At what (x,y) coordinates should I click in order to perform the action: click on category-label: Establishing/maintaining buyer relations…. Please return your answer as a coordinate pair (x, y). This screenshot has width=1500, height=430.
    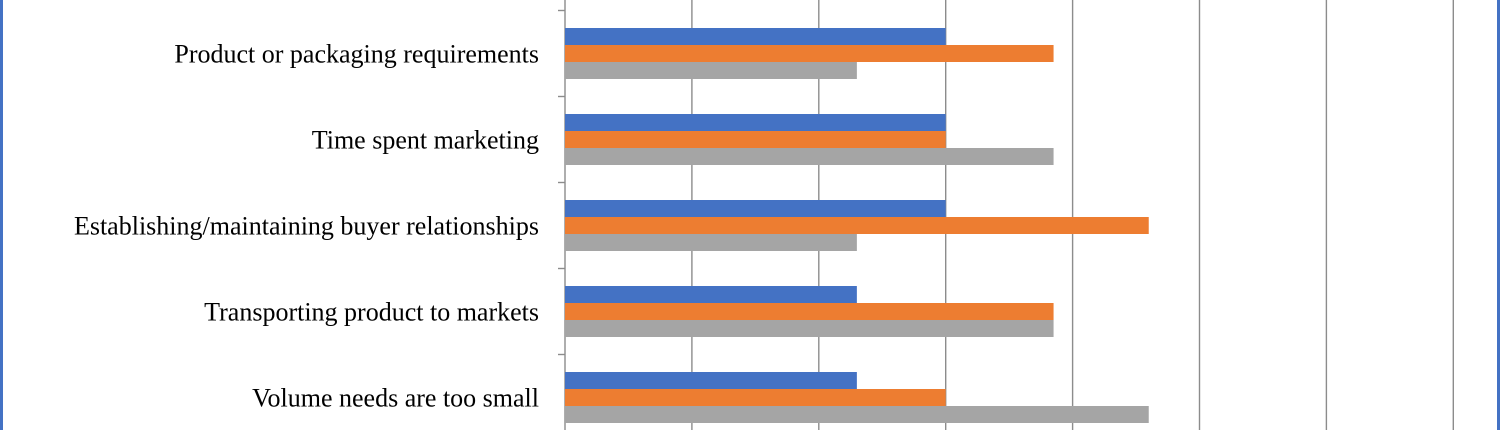
    Looking at the image, I should click on (306, 226).